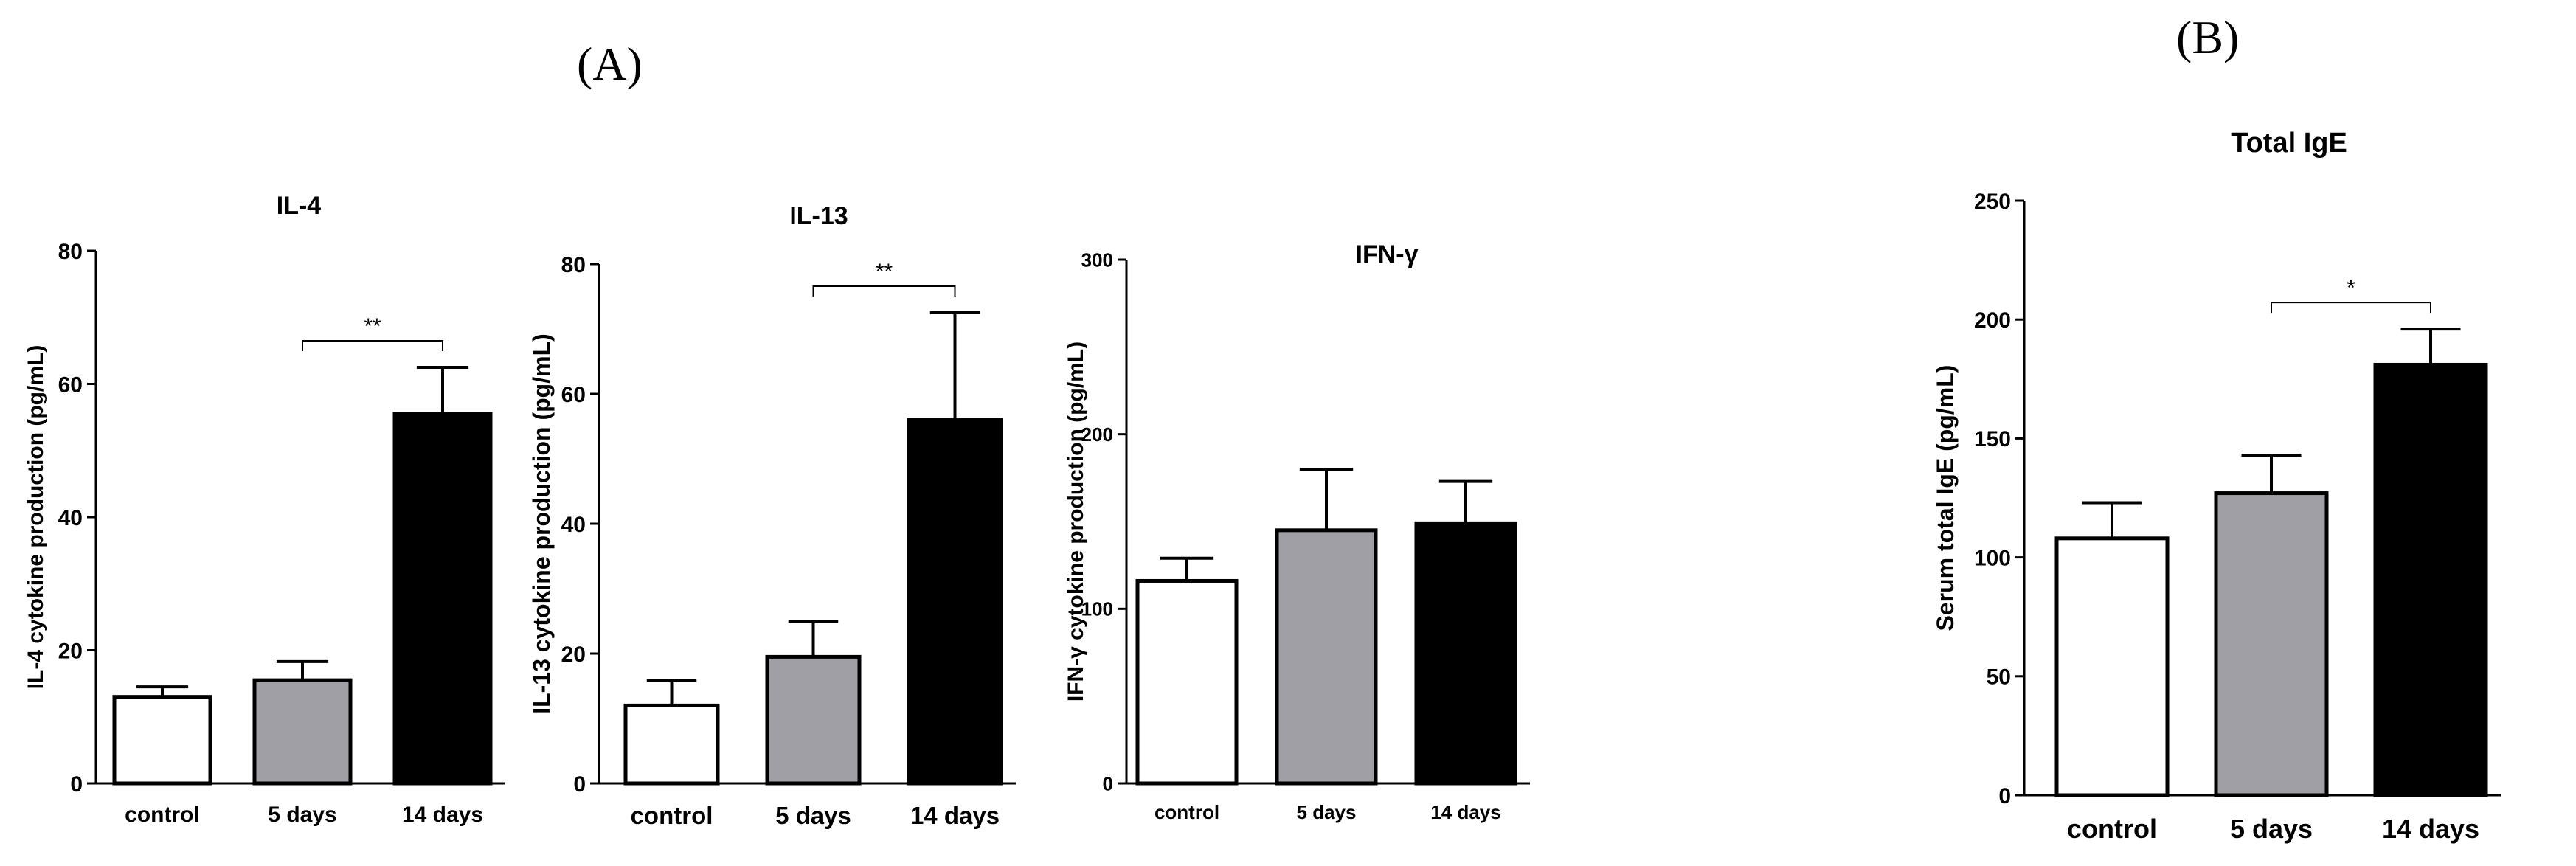 Image resolution: width=2576 pixels, height=866 pixels. Describe the element at coordinates (2208, 37) in the screenshot. I see `panel-b-label: (B)` at that location.